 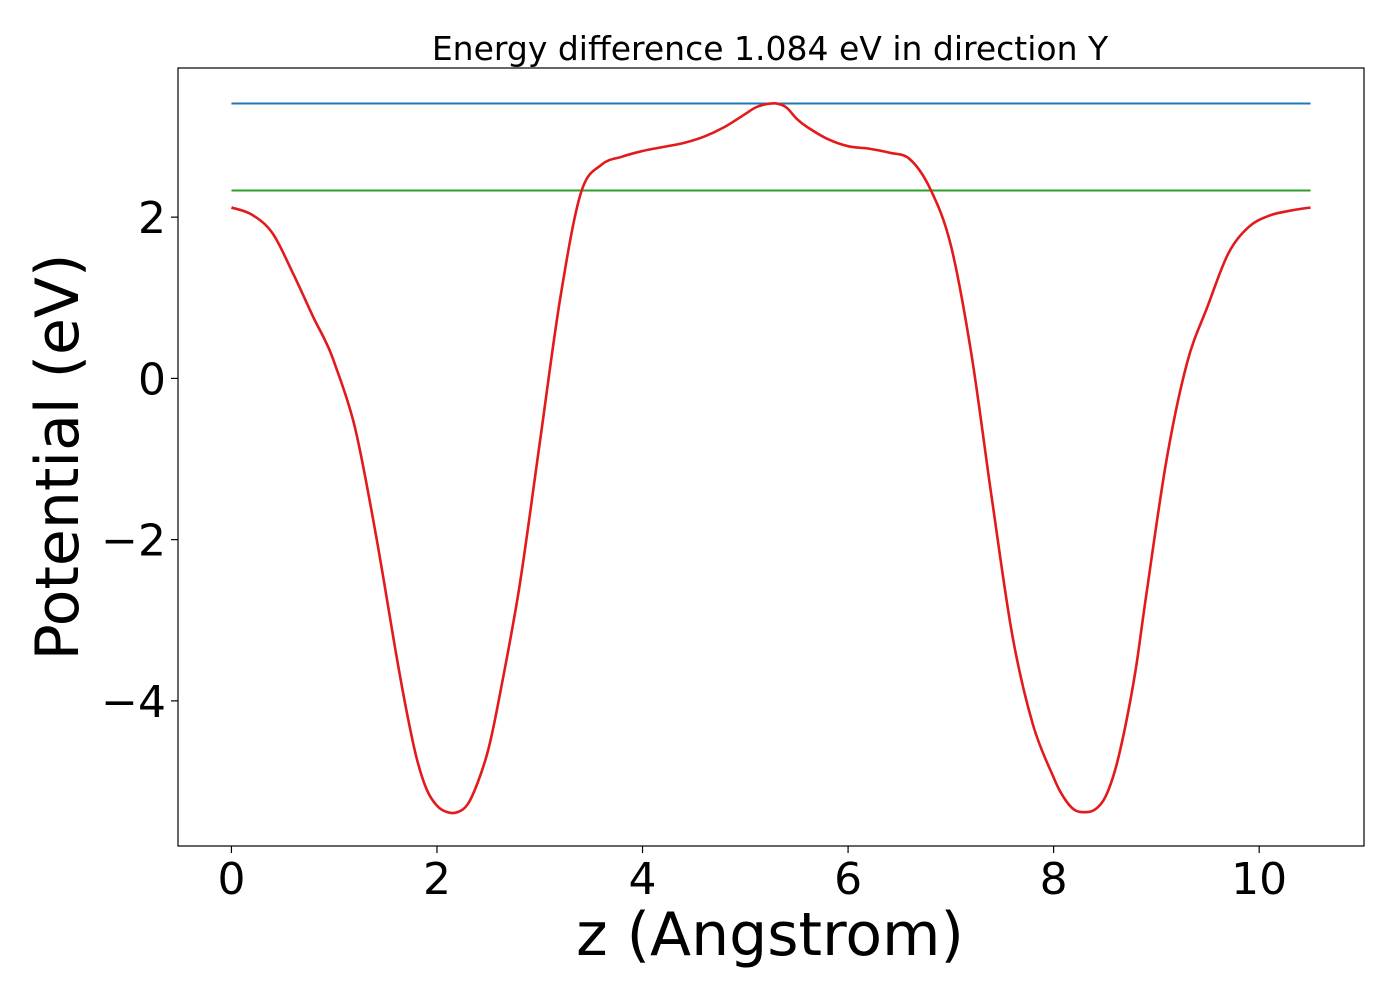 I want to click on y-tick-label: 0, so click(x=152, y=379).